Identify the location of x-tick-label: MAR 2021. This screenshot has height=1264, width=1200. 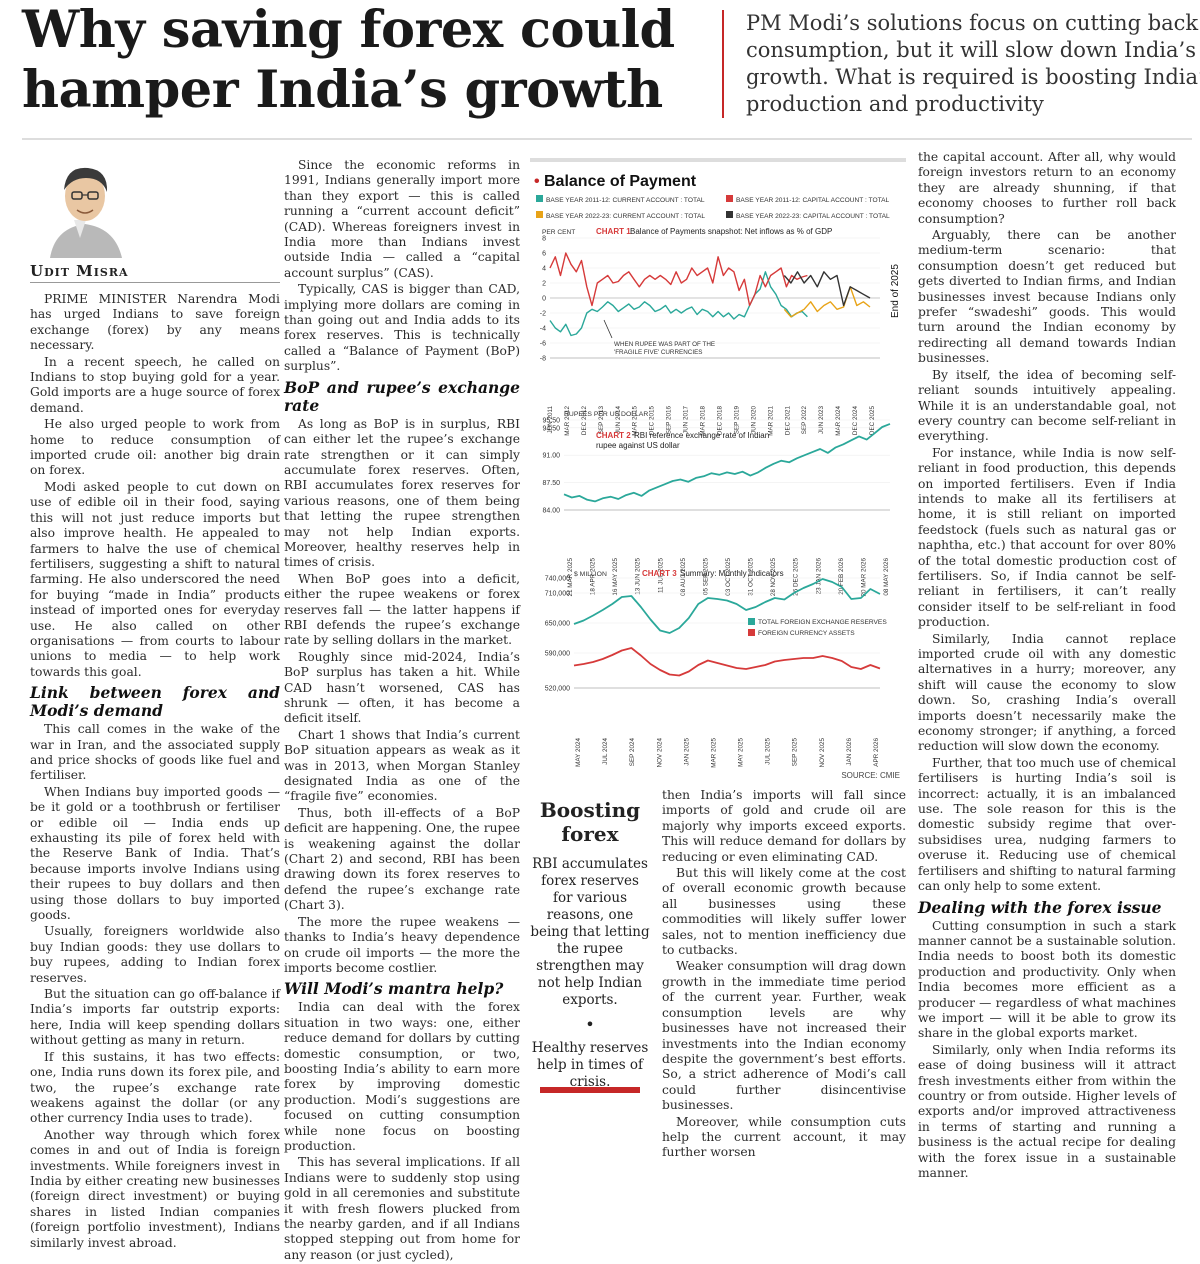
(770, 421).